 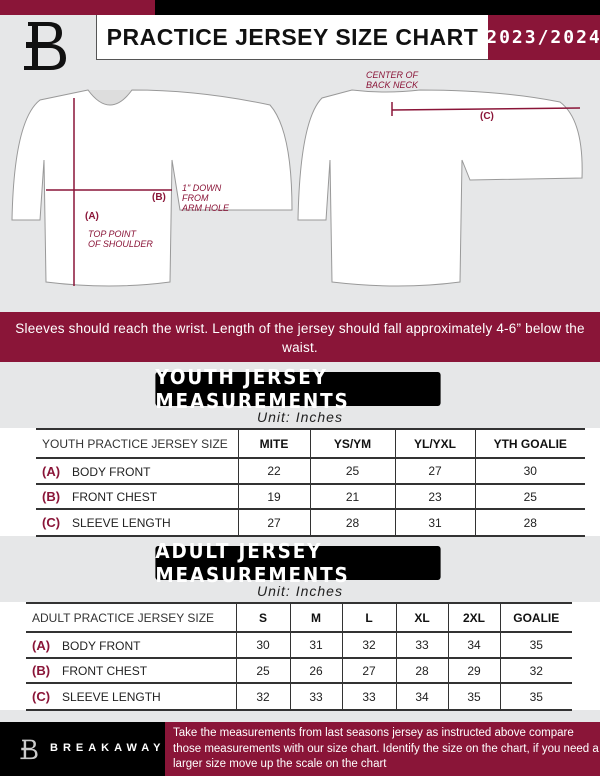 What do you see at coordinates (352, 443) in the screenshot?
I see `column-header: YS/YM` at bounding box center [352, 443].